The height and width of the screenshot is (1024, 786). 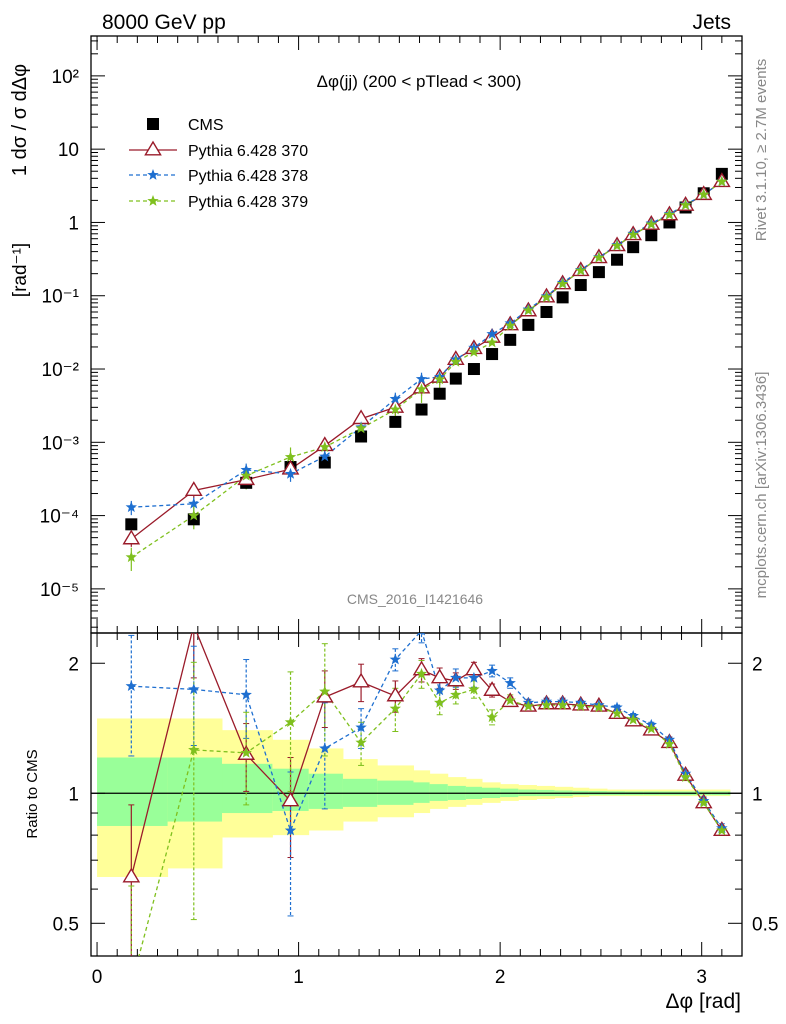 I want to click on header-right: Jets, so click(x=711, y=22).